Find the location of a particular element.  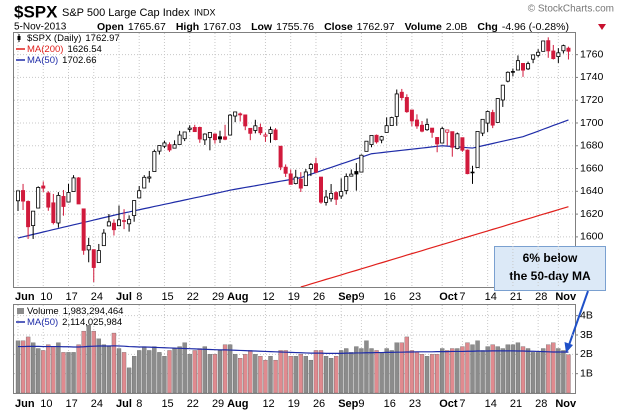

y-tick-label: 1660 is located at coordinates (592, 168).